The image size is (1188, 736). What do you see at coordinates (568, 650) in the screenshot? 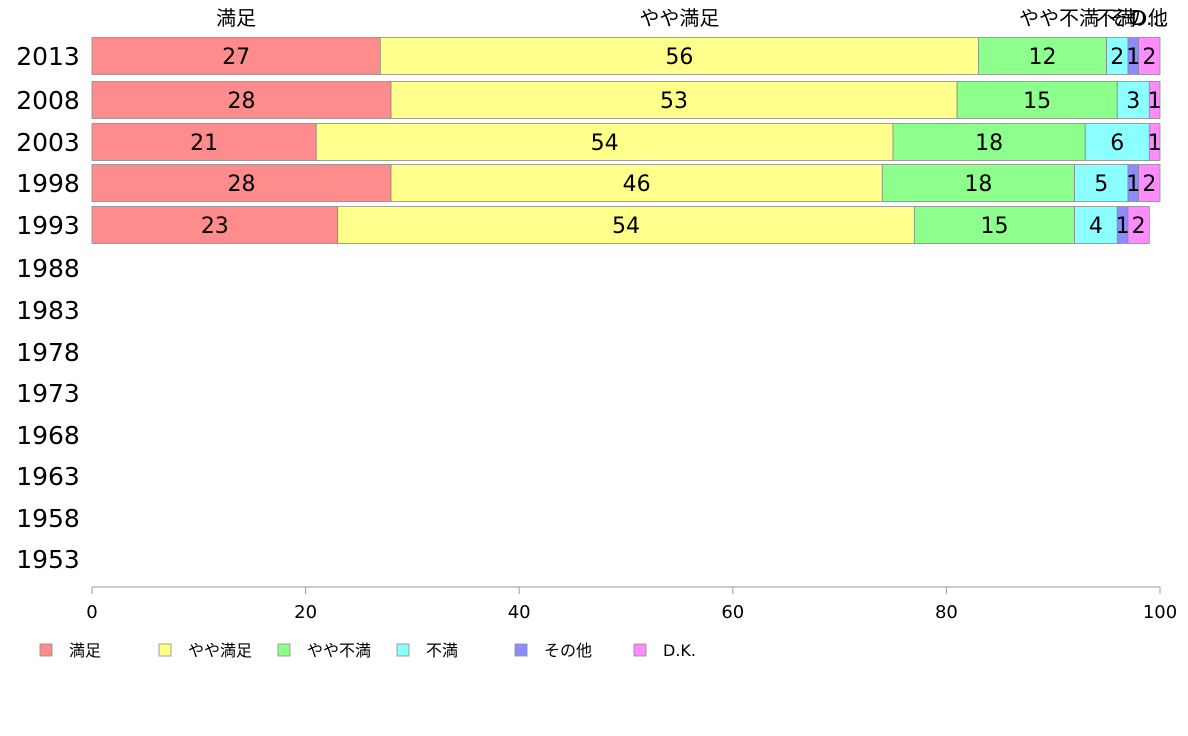
I see `legend-label: その他` at bounding box center [568, 650].